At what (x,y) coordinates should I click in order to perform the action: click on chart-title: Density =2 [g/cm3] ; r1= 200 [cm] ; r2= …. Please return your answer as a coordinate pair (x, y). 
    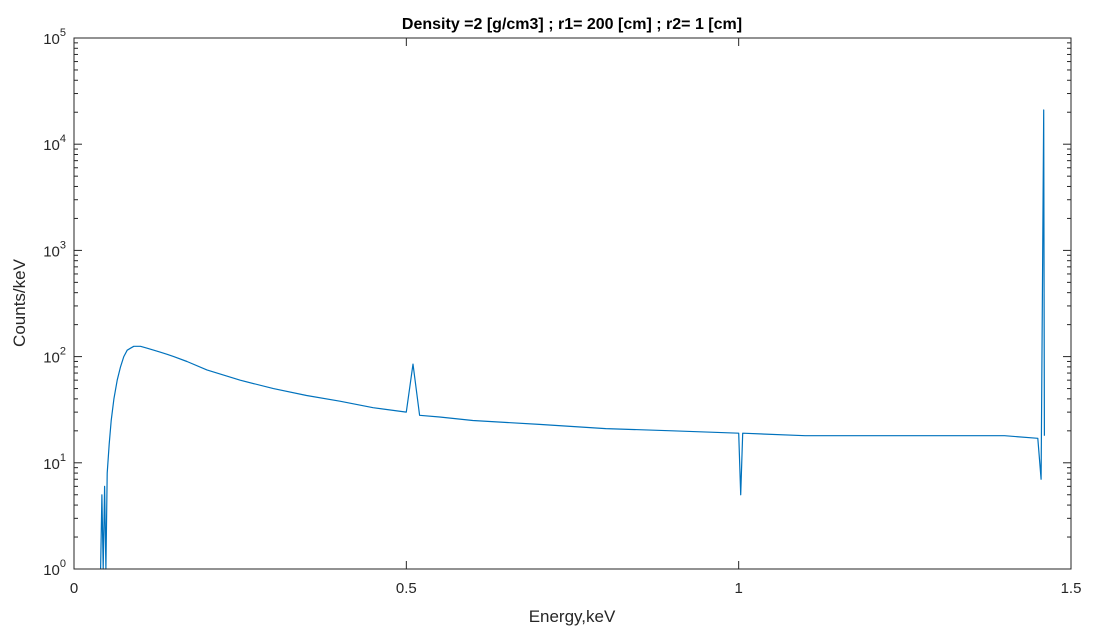
    Looking at the image, I should click on (572, 24).